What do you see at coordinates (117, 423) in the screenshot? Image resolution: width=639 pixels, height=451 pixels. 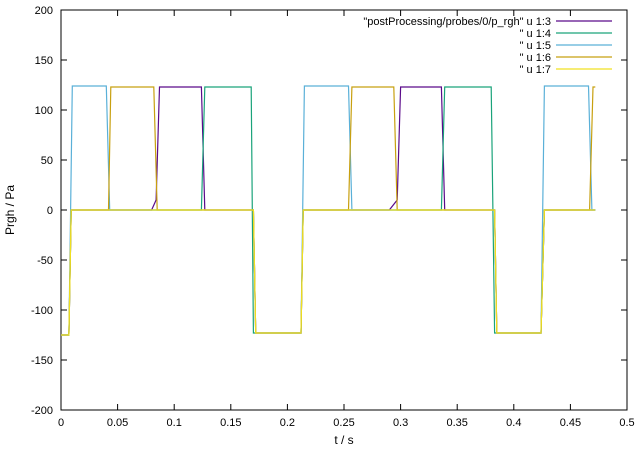 I see `x-tick-label: 0.05` at bounding box center [117, 423].